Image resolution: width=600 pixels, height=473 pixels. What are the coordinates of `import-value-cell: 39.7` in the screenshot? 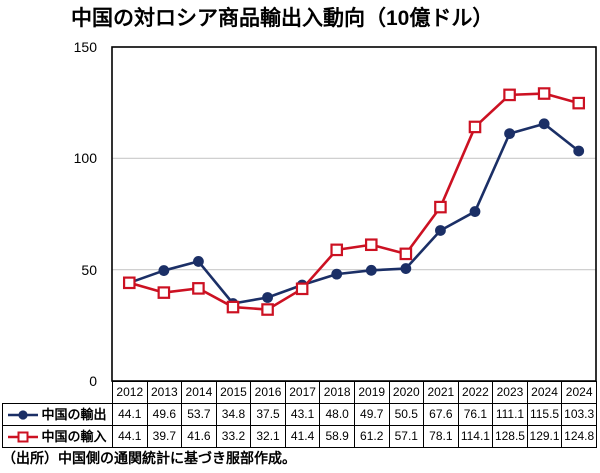 It's located at (164, 436).